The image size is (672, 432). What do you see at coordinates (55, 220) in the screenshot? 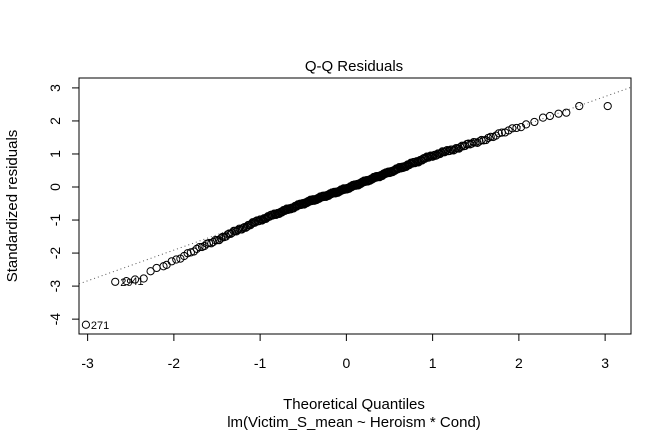
I see `y-tick-label: -1` at bounding box center [55, 220].